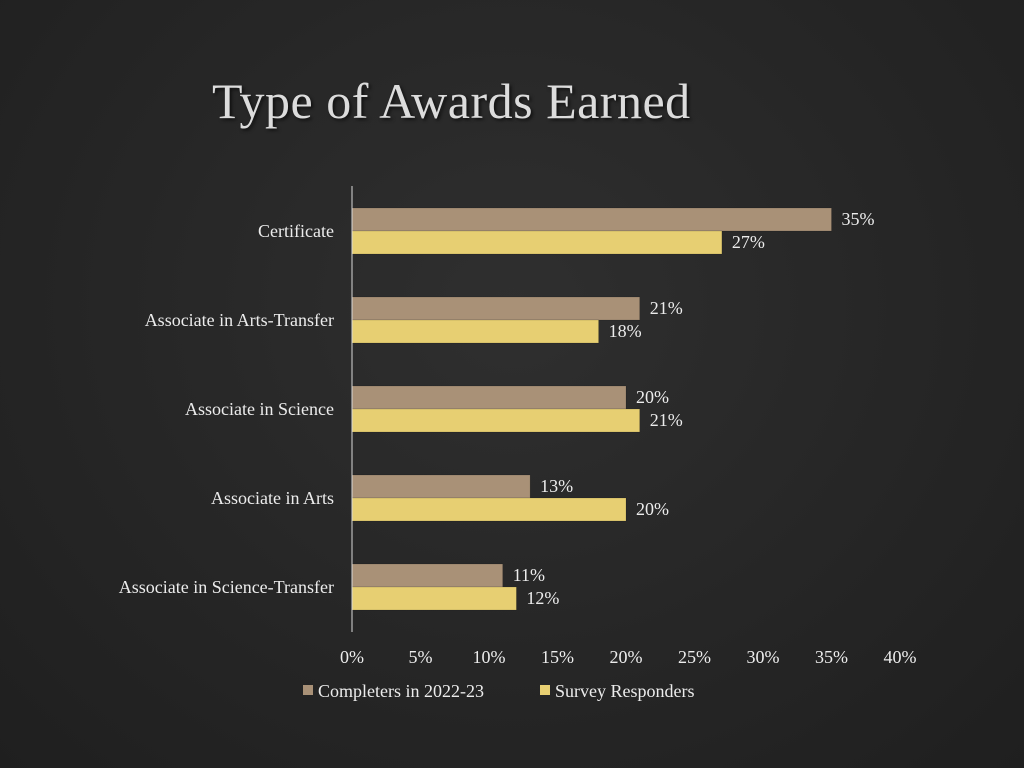  What do you see at coordinates (626, 657) in the screenshot?
I see `x-tick-label: 20%` at bounding box center [626, 657].